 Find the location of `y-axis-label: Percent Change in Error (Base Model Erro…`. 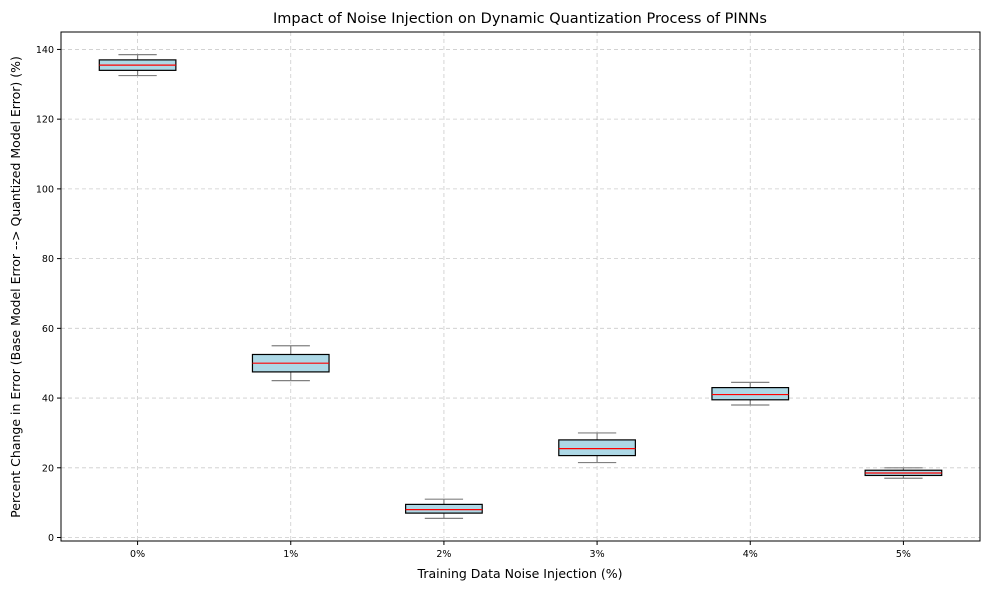

y-axis-label: Percent Change in Error (Base Model Erro… is located at coordinates (15, 287).